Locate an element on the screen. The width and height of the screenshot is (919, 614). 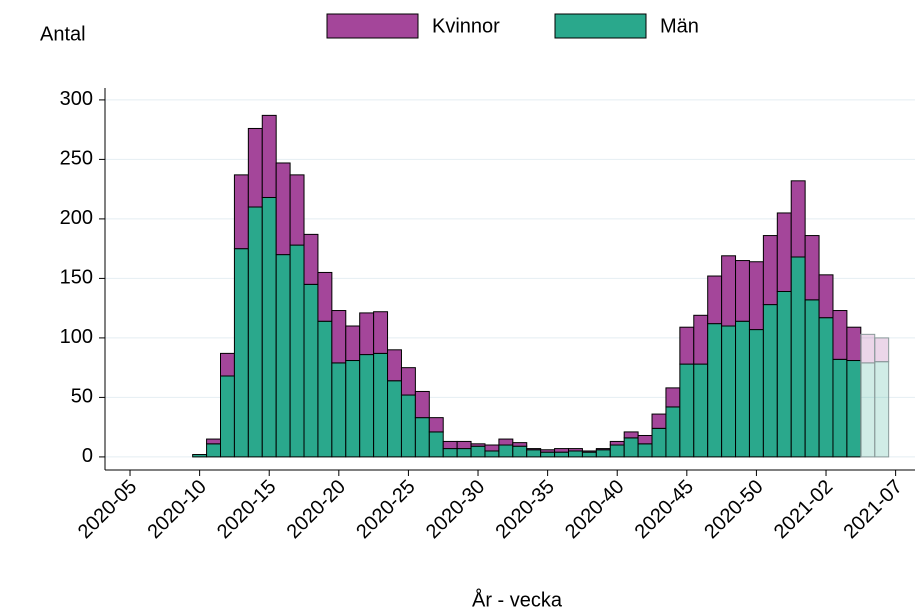
x-tick-label: 2020-15 is located at coordinates (246, 509).